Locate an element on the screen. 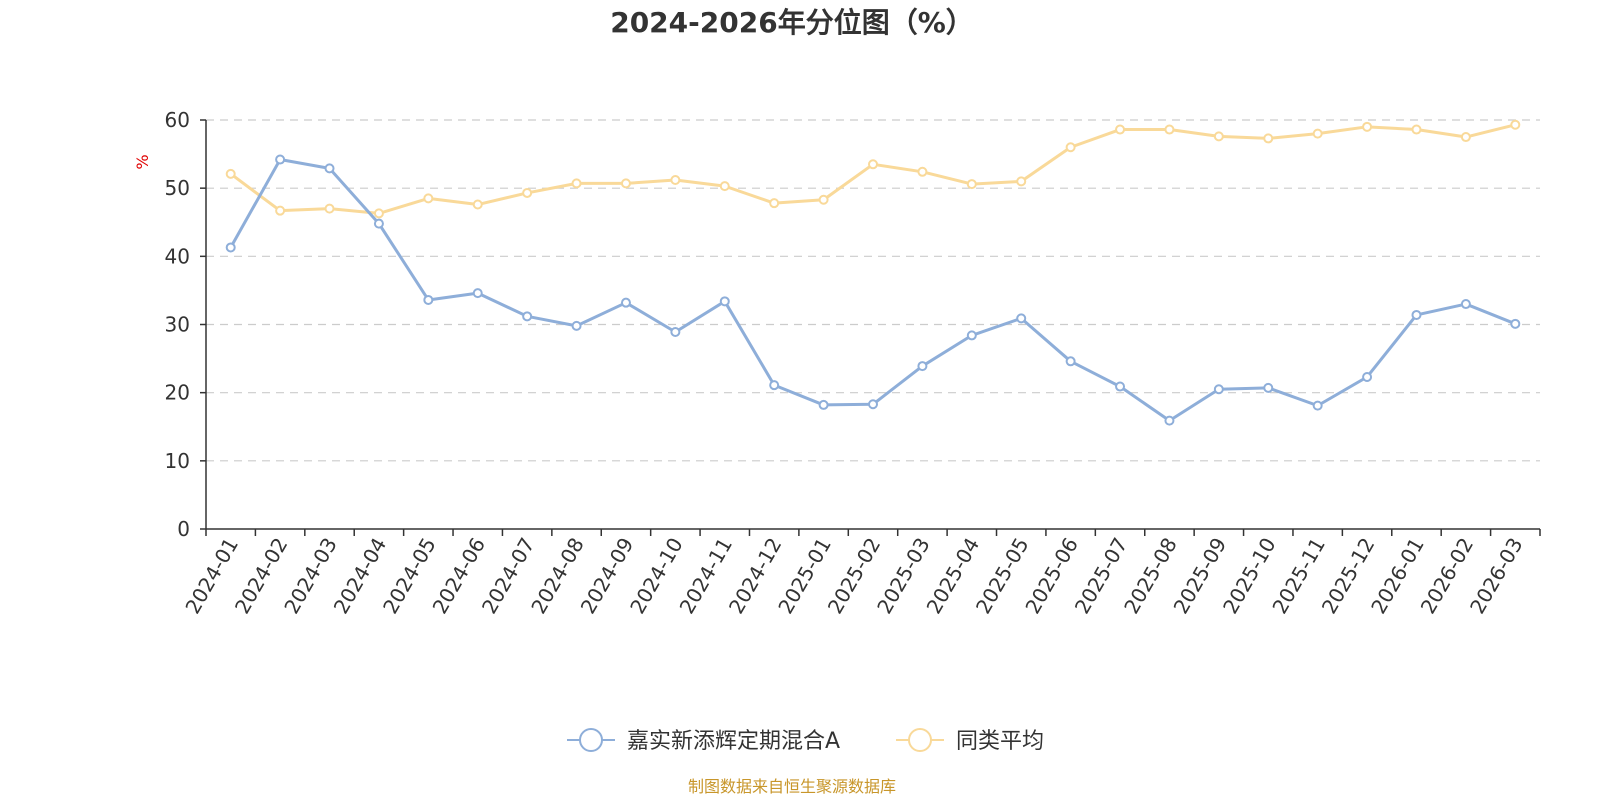 This screenshot has width=1600, height=800. y-tick-label: 40 is located at coordinates (177, 256).